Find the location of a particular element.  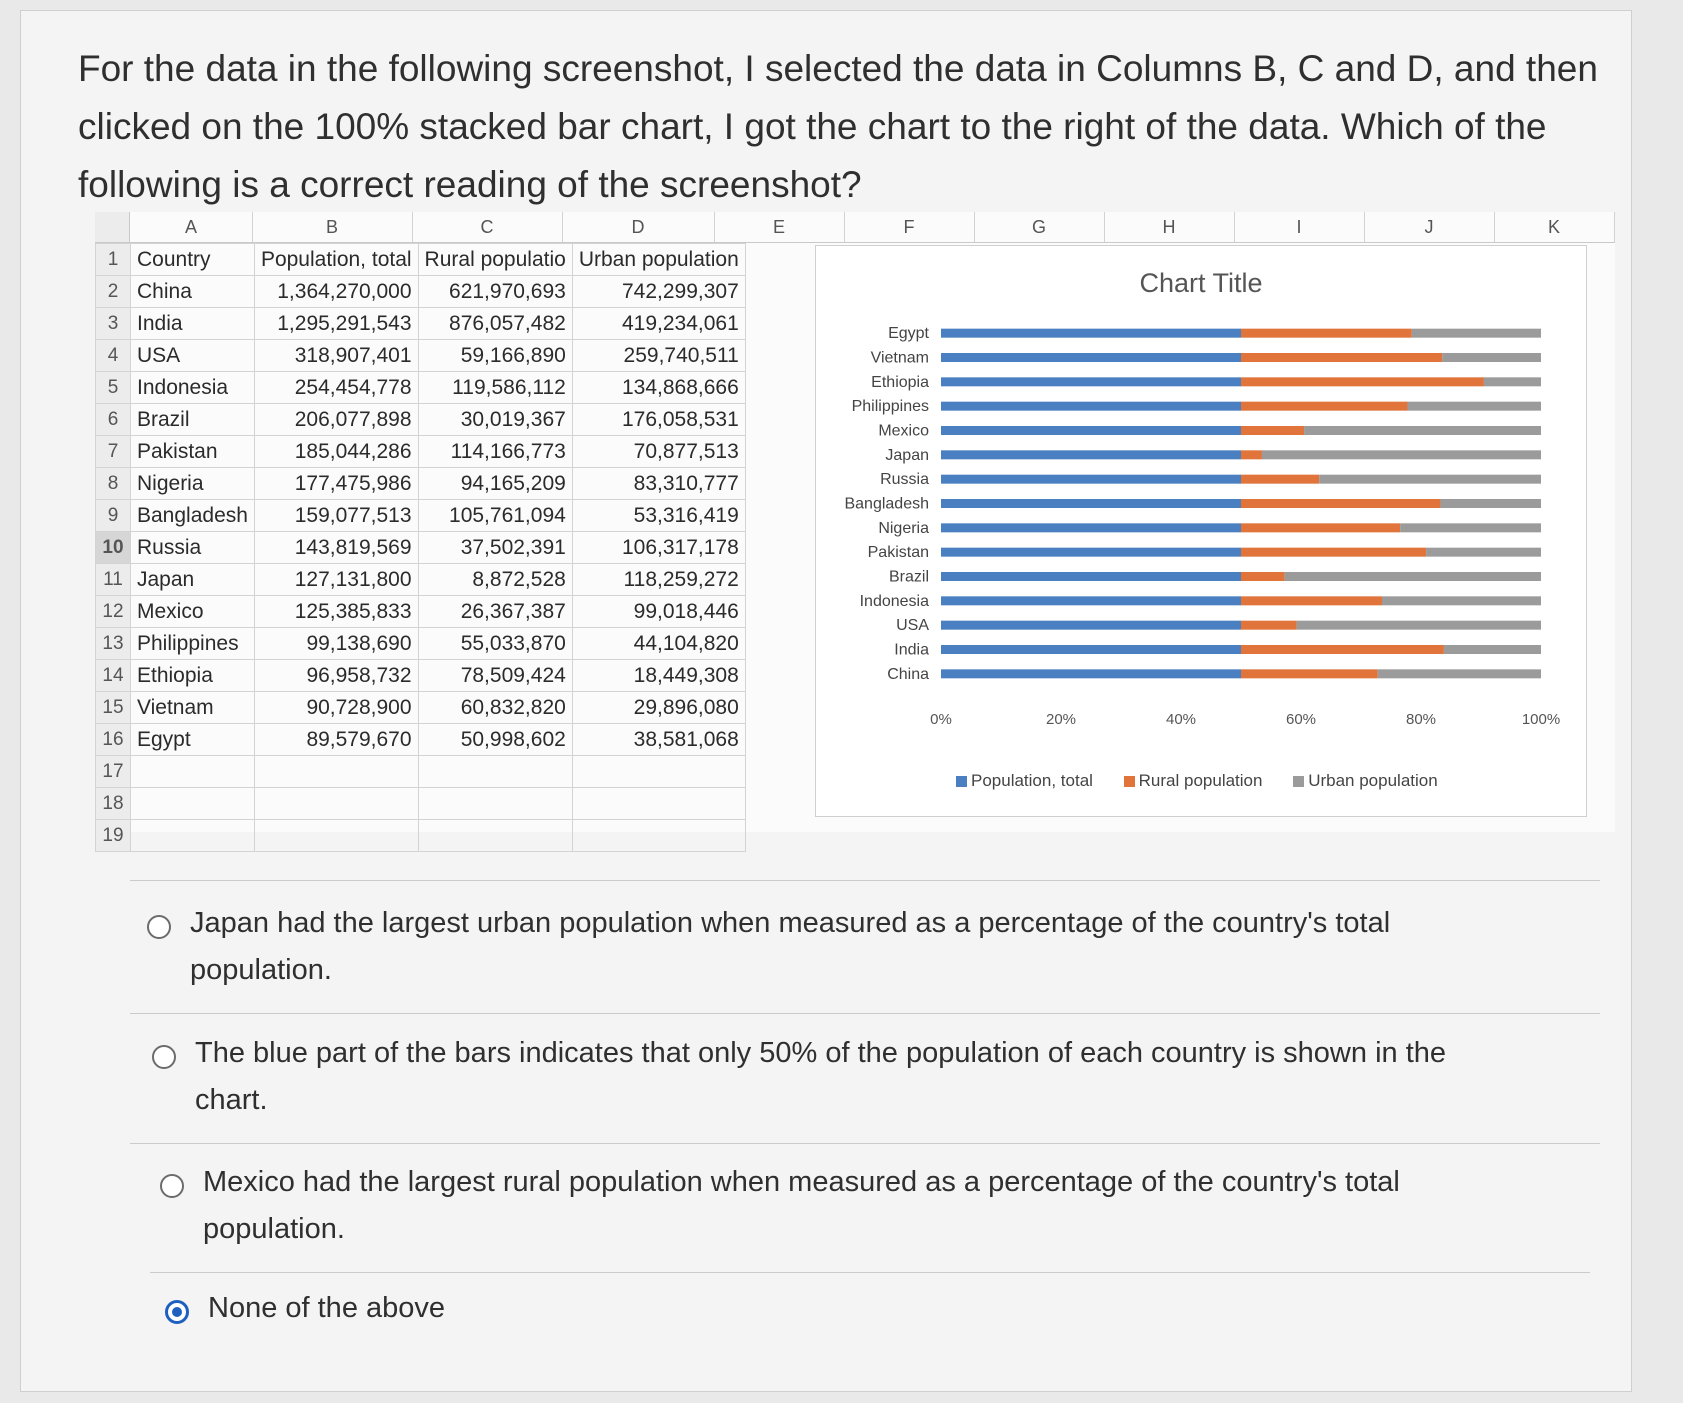

cell-rural: 59,166,890 is located at coordinates (495, 355).